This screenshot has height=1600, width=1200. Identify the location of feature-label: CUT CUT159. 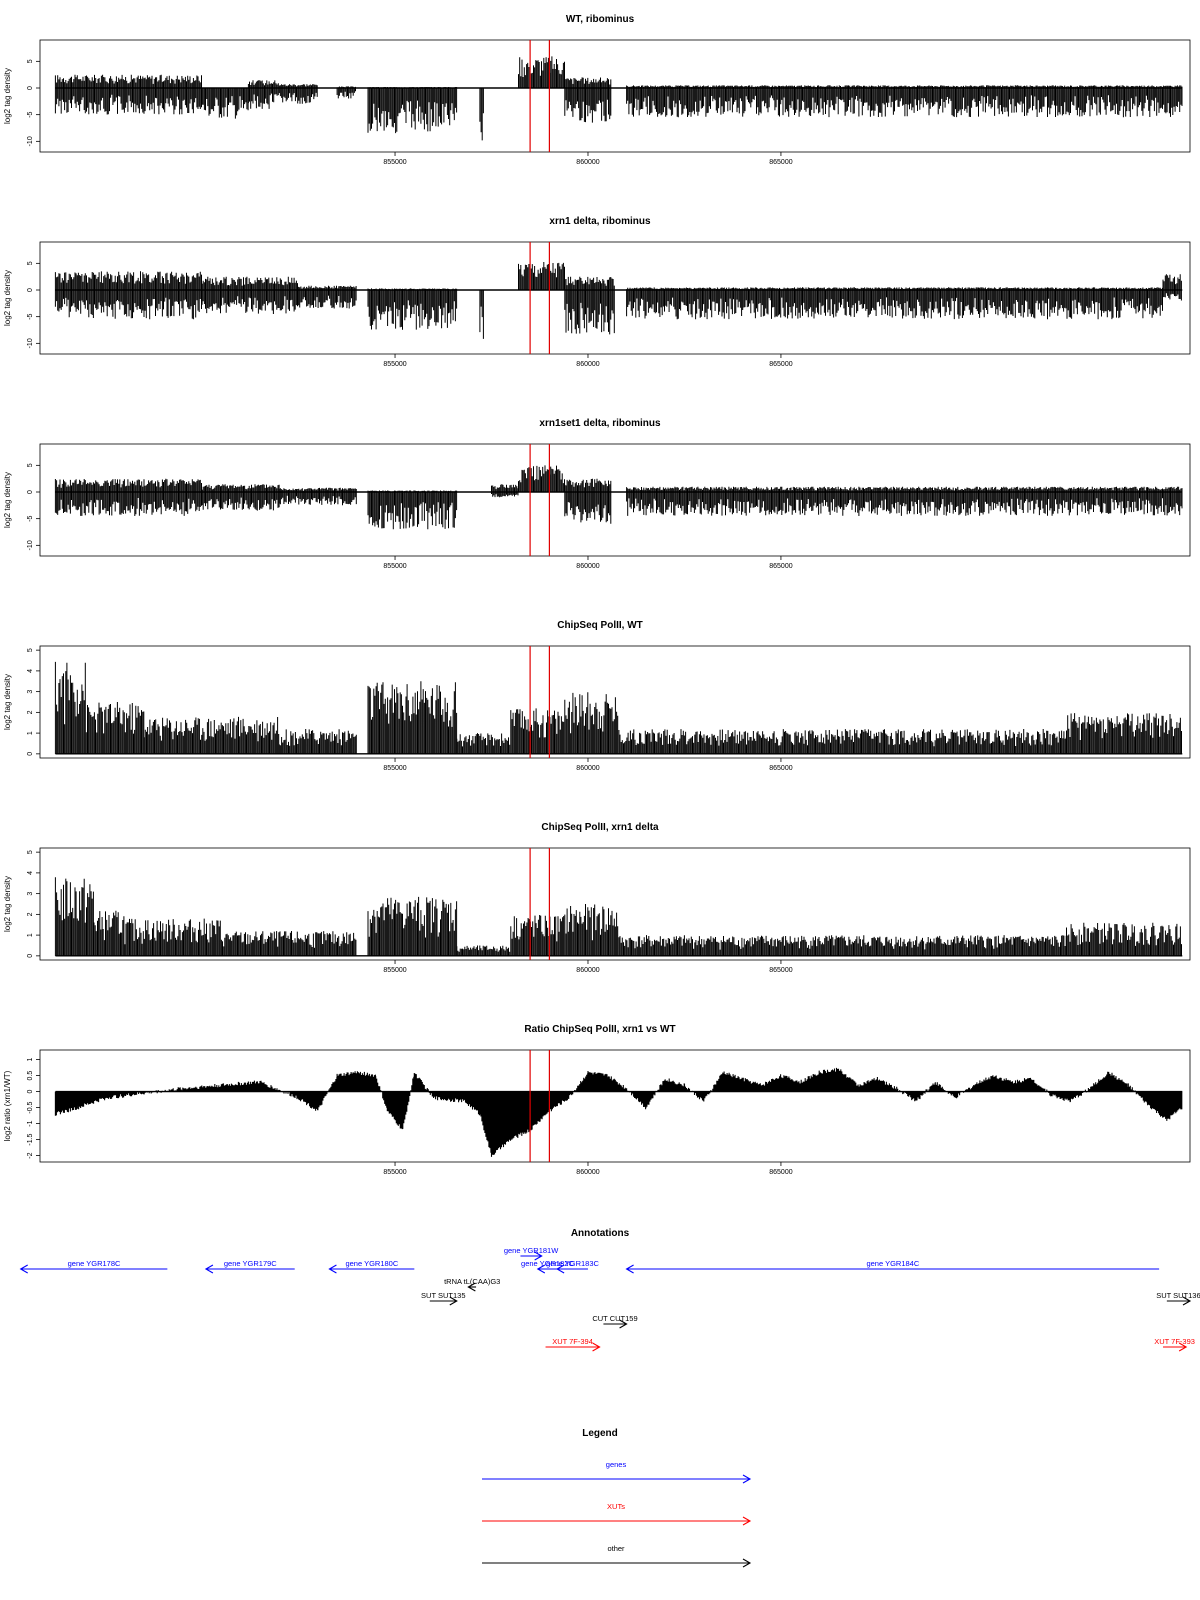
(614, 1318).